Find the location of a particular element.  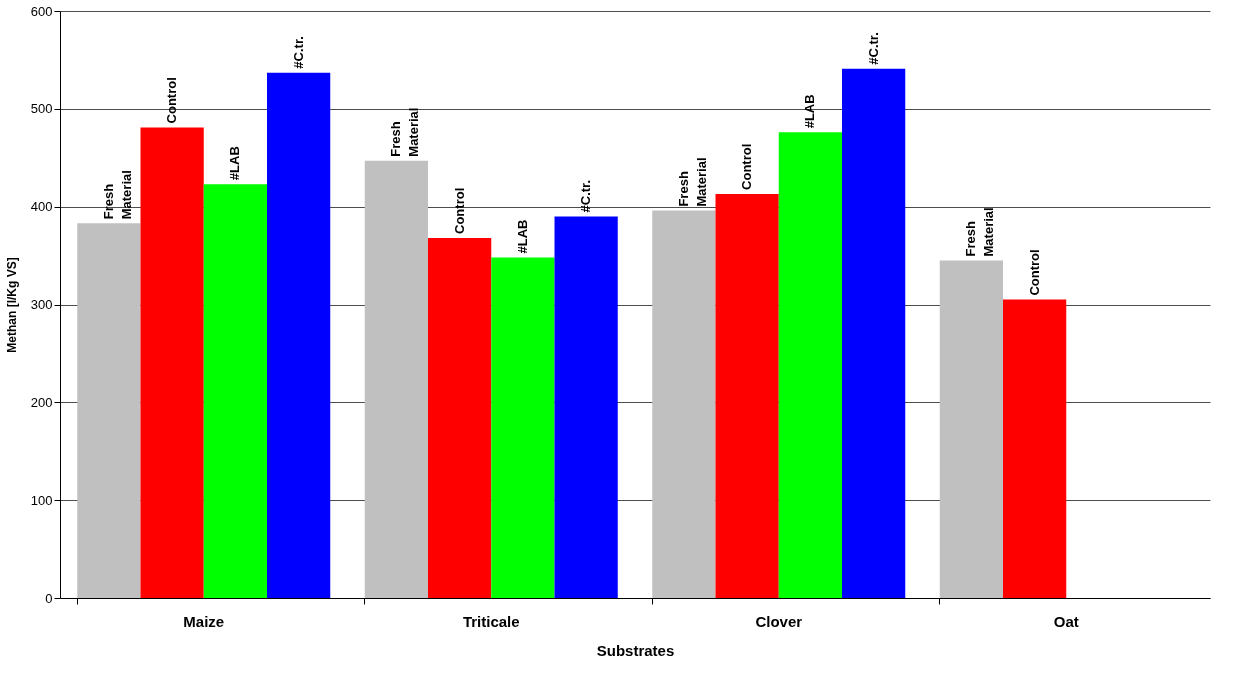

x-tick-label: Triticale is located at coordinates (491, 621).